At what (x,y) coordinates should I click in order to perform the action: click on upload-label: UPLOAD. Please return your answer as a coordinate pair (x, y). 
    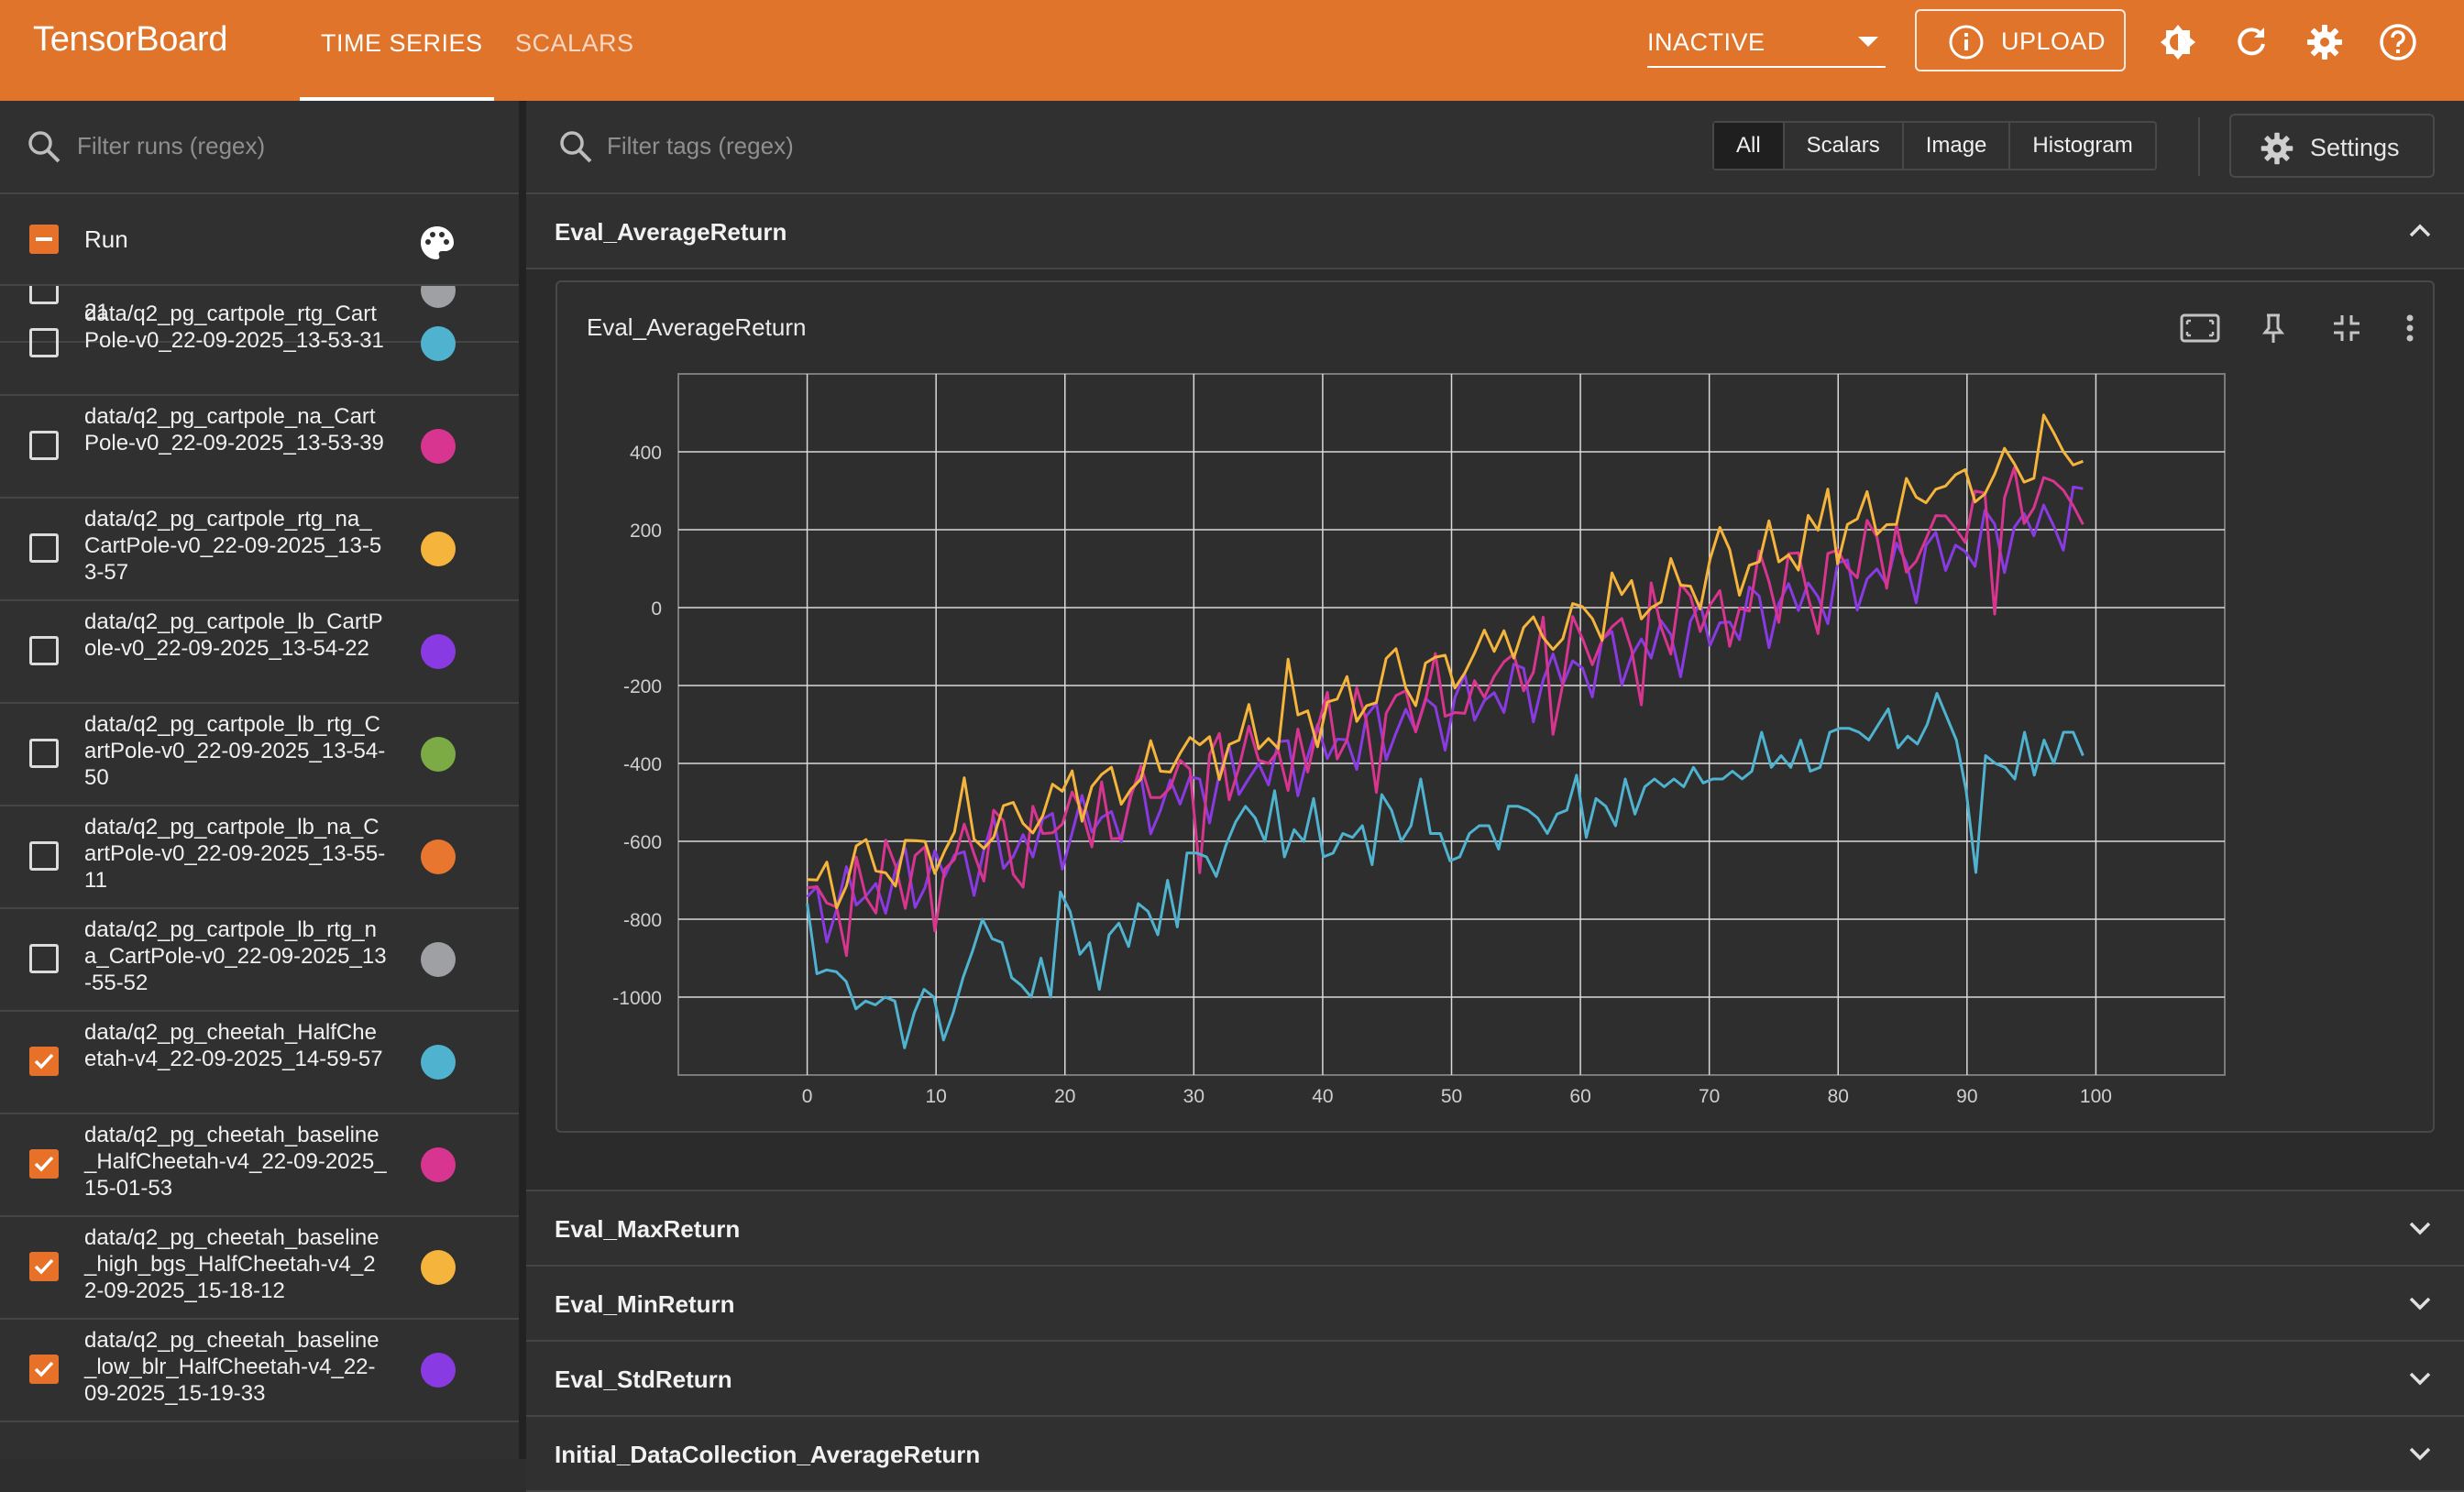
    Looking at the image, I should click on (2053, 41).